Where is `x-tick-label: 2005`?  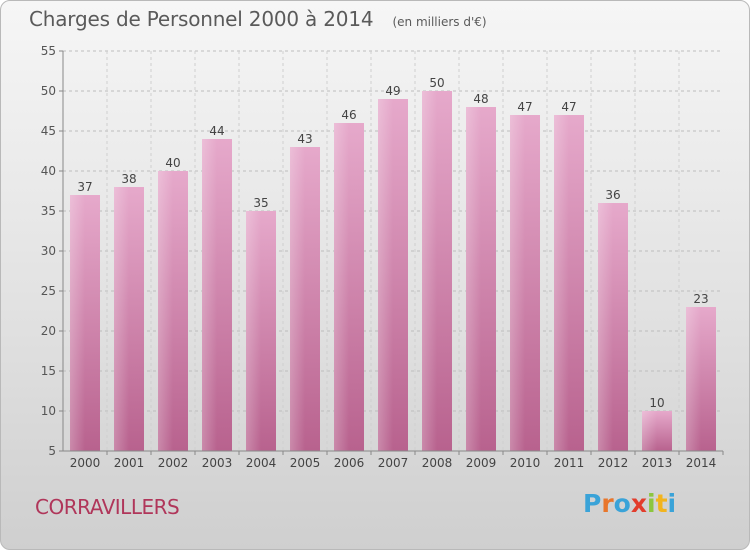 x-tick-label: 2005 is located at coordinates (305, 463).